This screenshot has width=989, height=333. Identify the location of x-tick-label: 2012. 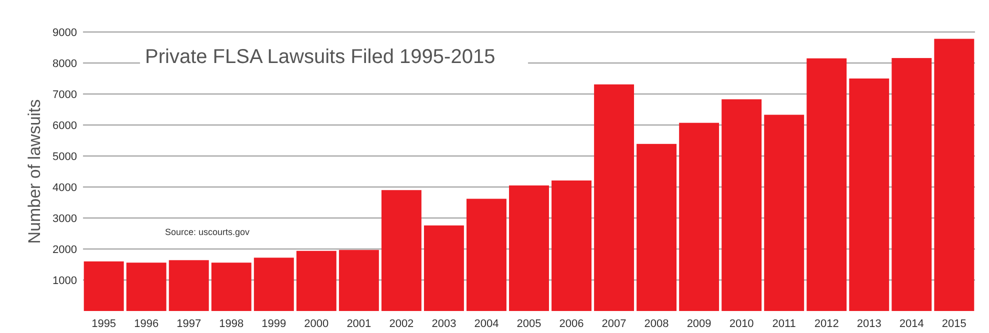
(826, 324).